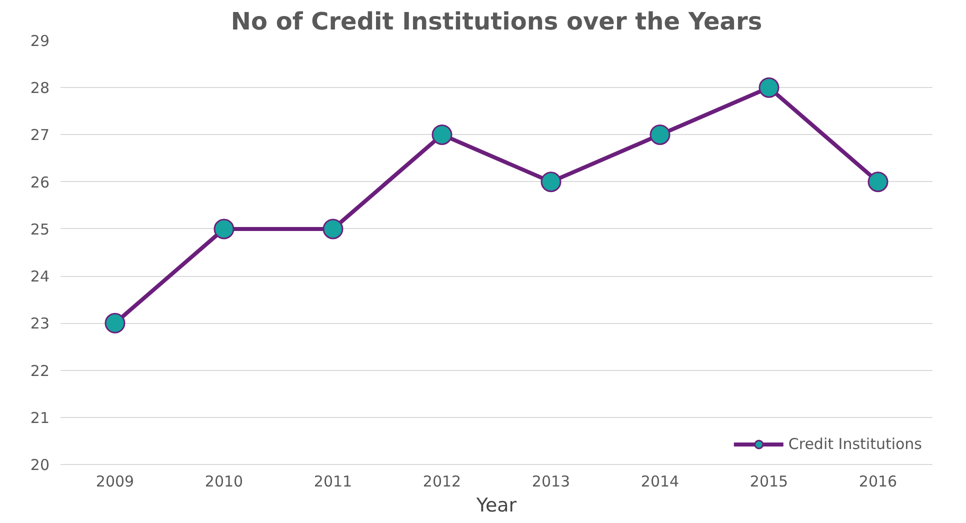 This screenshot has width=966, height=523. Describe the element at coordinates (769, 481) in the screenshot. I see `x-tick-label: 2015` at that location.